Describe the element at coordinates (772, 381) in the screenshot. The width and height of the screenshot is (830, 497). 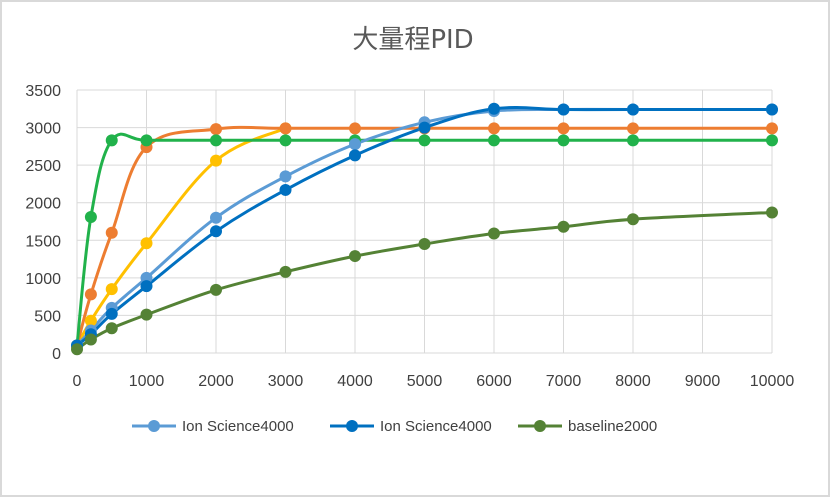
I see `x-tick-label: 10000` at that location.